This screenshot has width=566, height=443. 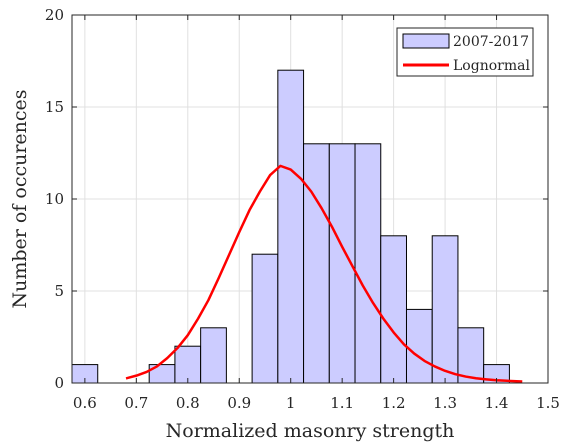 I want to click on y-tick-label-3: 15, so click(x=54, y=107).